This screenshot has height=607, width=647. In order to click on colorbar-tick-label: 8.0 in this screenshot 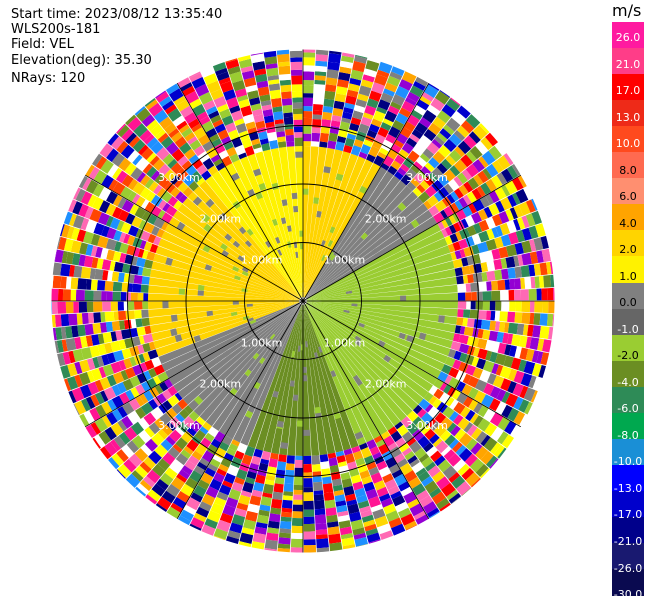, I will do `click(628, 170)`.